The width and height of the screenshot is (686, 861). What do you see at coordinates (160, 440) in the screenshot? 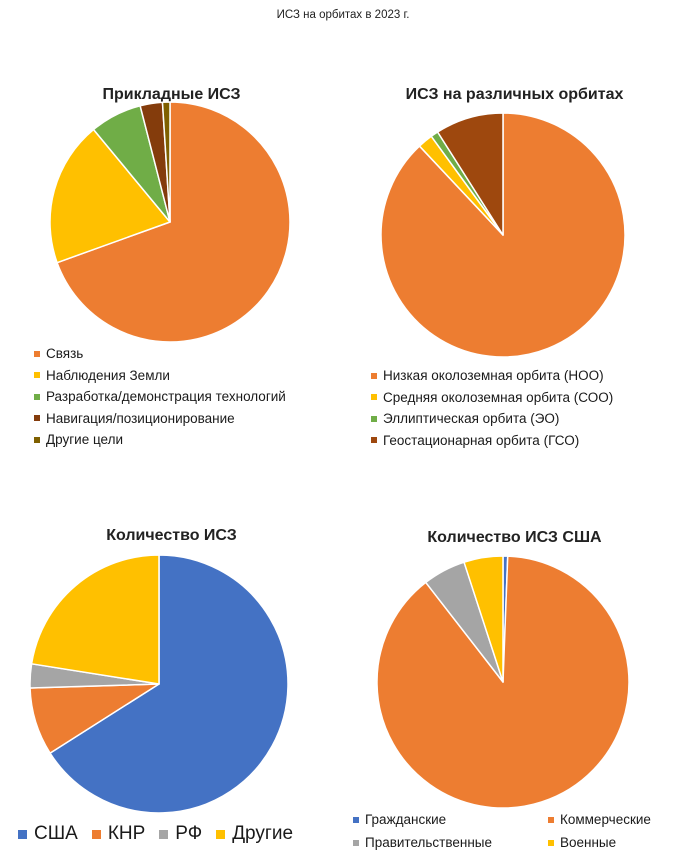
I see `legend-item: Другие цели` at bounding box center [160, 440].